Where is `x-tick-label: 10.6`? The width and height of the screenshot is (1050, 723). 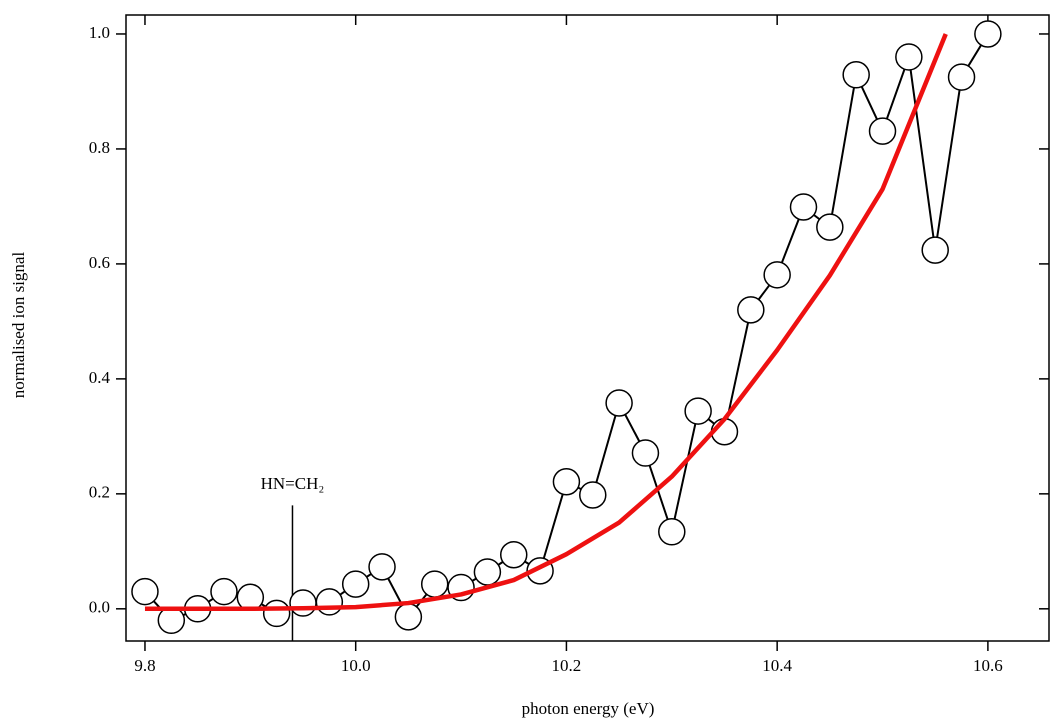 x-tick-label: 10.6 is located at coordinates (988, 665).